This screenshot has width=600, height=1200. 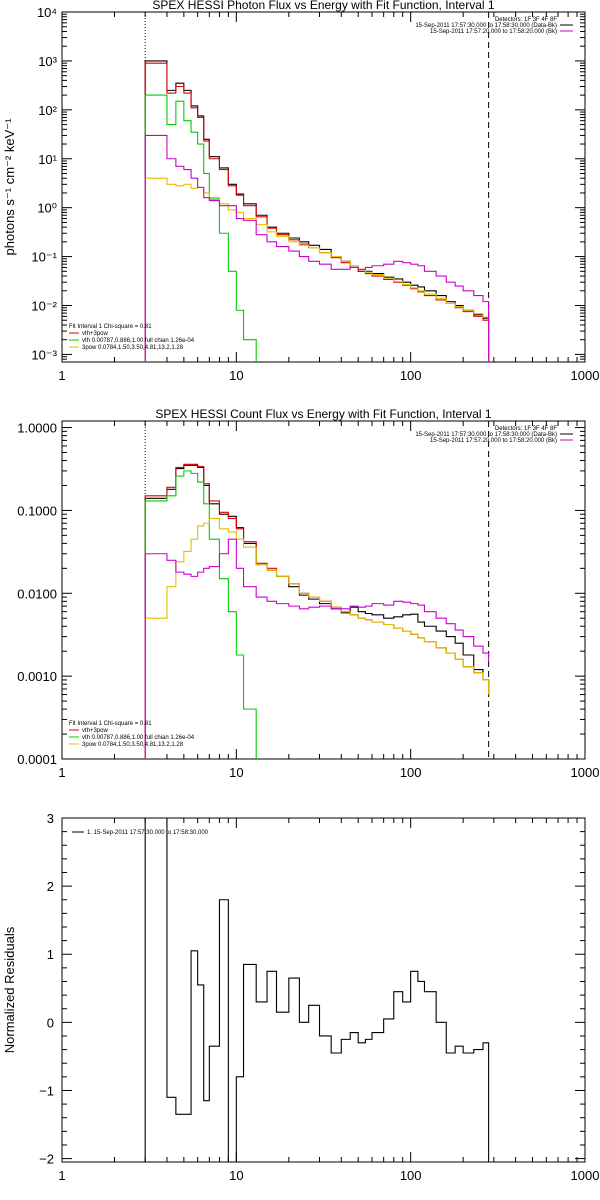 I want to click on y-tick-label: 10¹, so click(x=47, y=159).